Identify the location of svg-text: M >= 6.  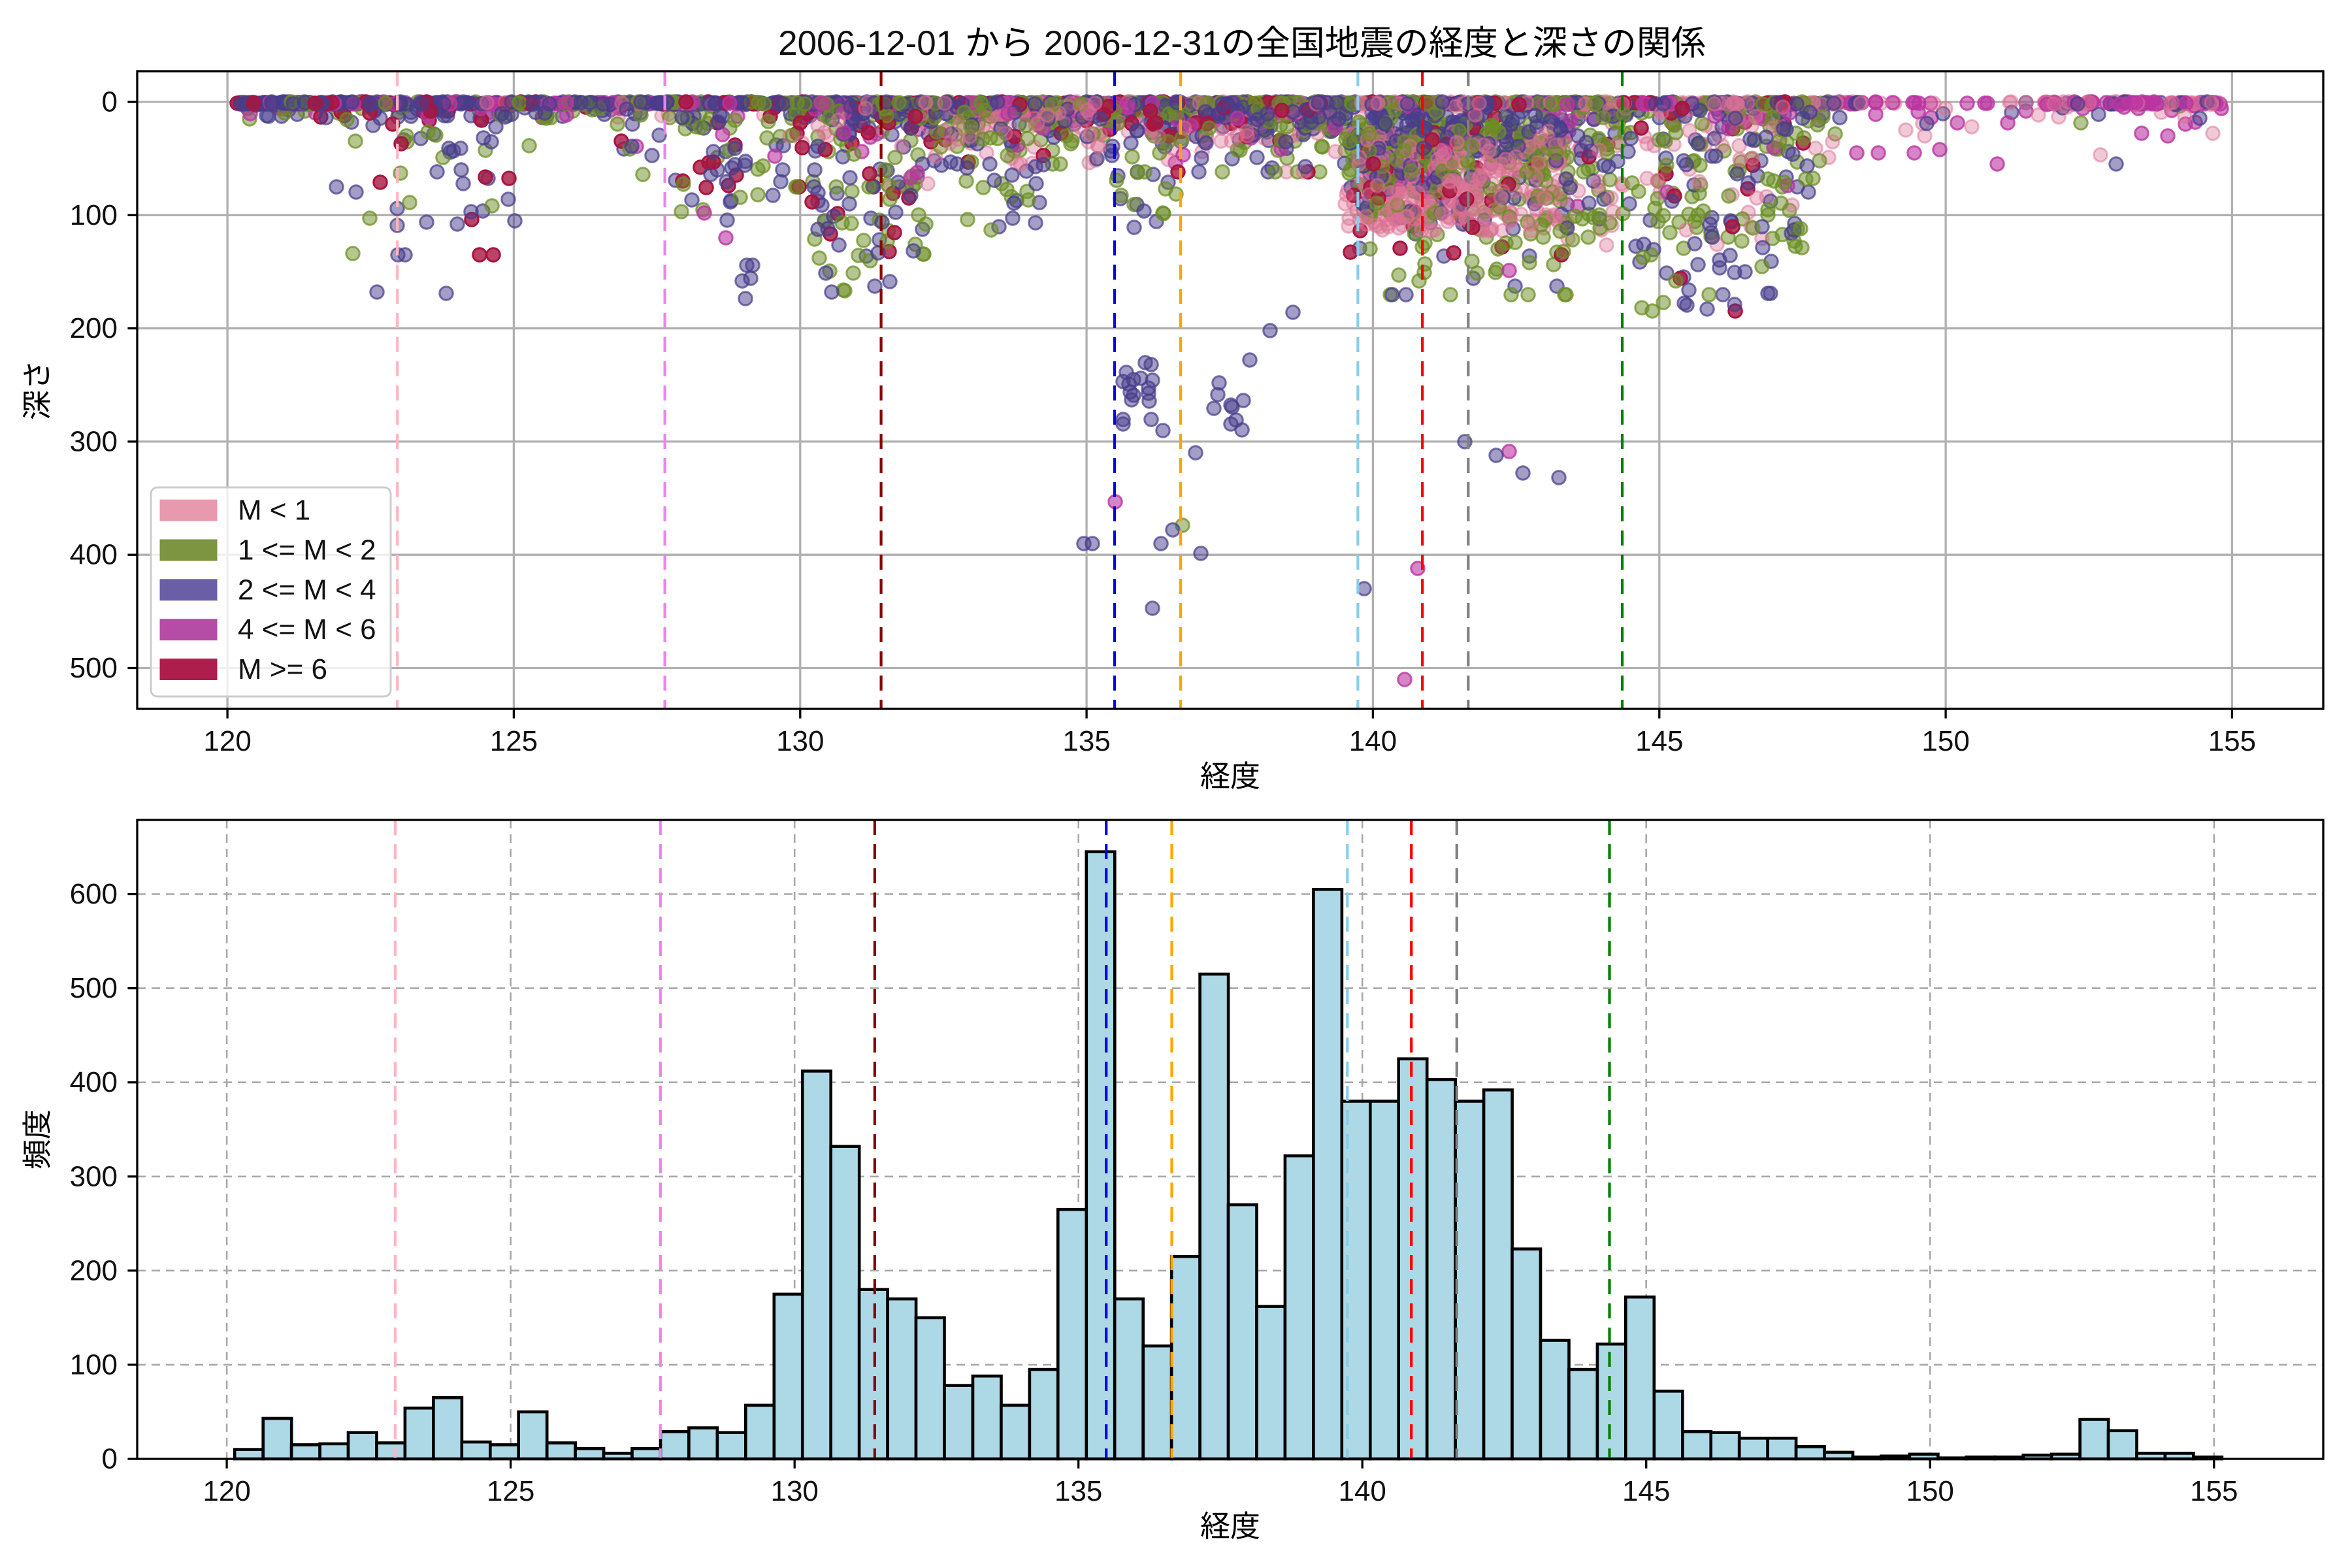
(282, 669).